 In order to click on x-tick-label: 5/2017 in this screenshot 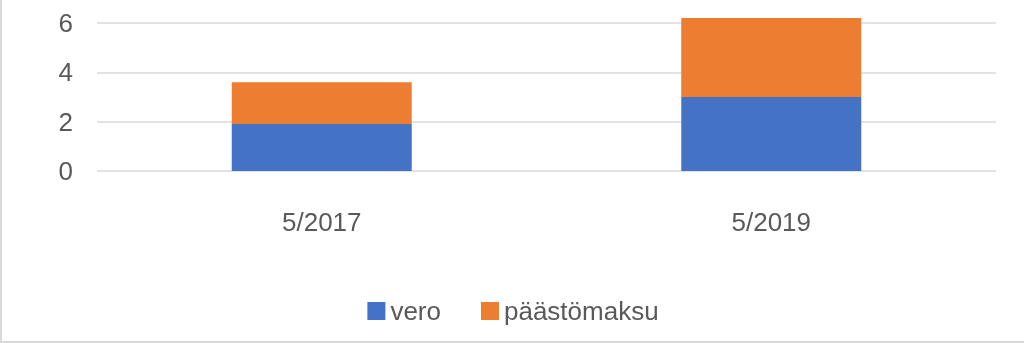, I will do `click(321, 222)`.